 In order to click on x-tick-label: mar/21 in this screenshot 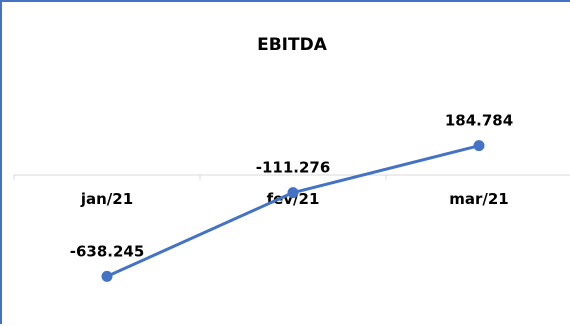, I will do `click(479, 199)`.